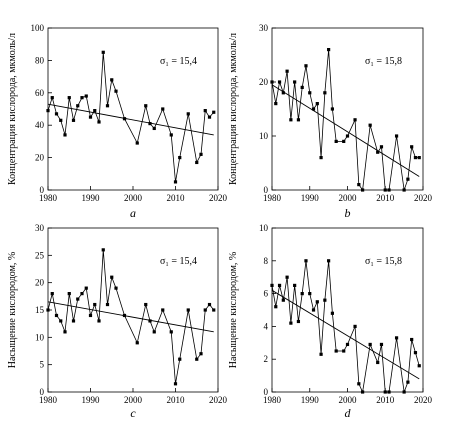 Image resolution: width=468 pixels, height=425 pixels. I want to click on panel-letter: d, so click(348, 413).